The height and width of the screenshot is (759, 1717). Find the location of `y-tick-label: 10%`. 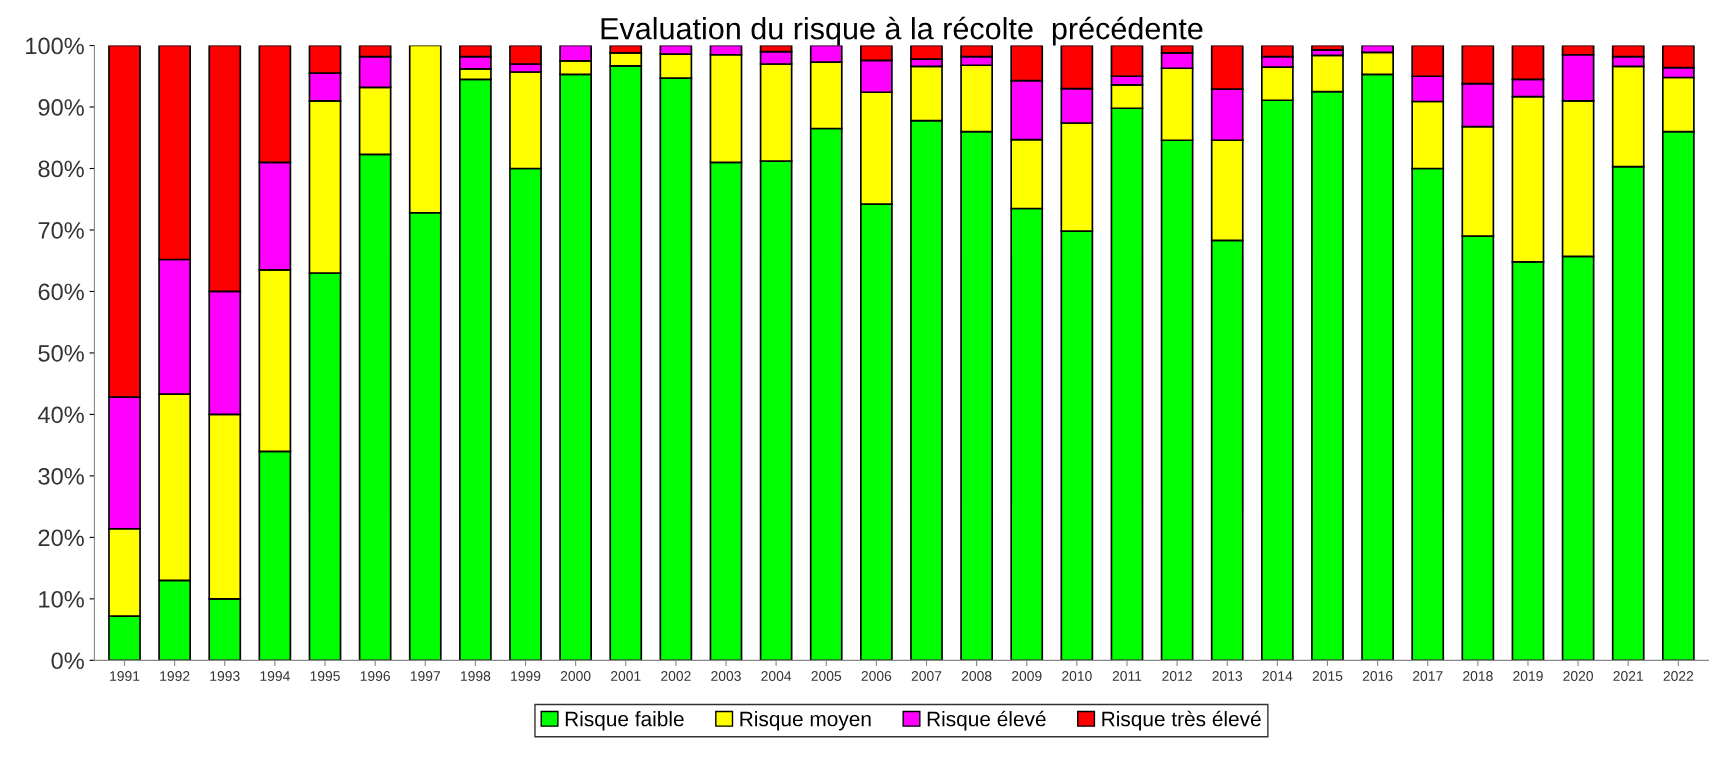

y-tick-label: 10% is located at coordinates (61, 599).